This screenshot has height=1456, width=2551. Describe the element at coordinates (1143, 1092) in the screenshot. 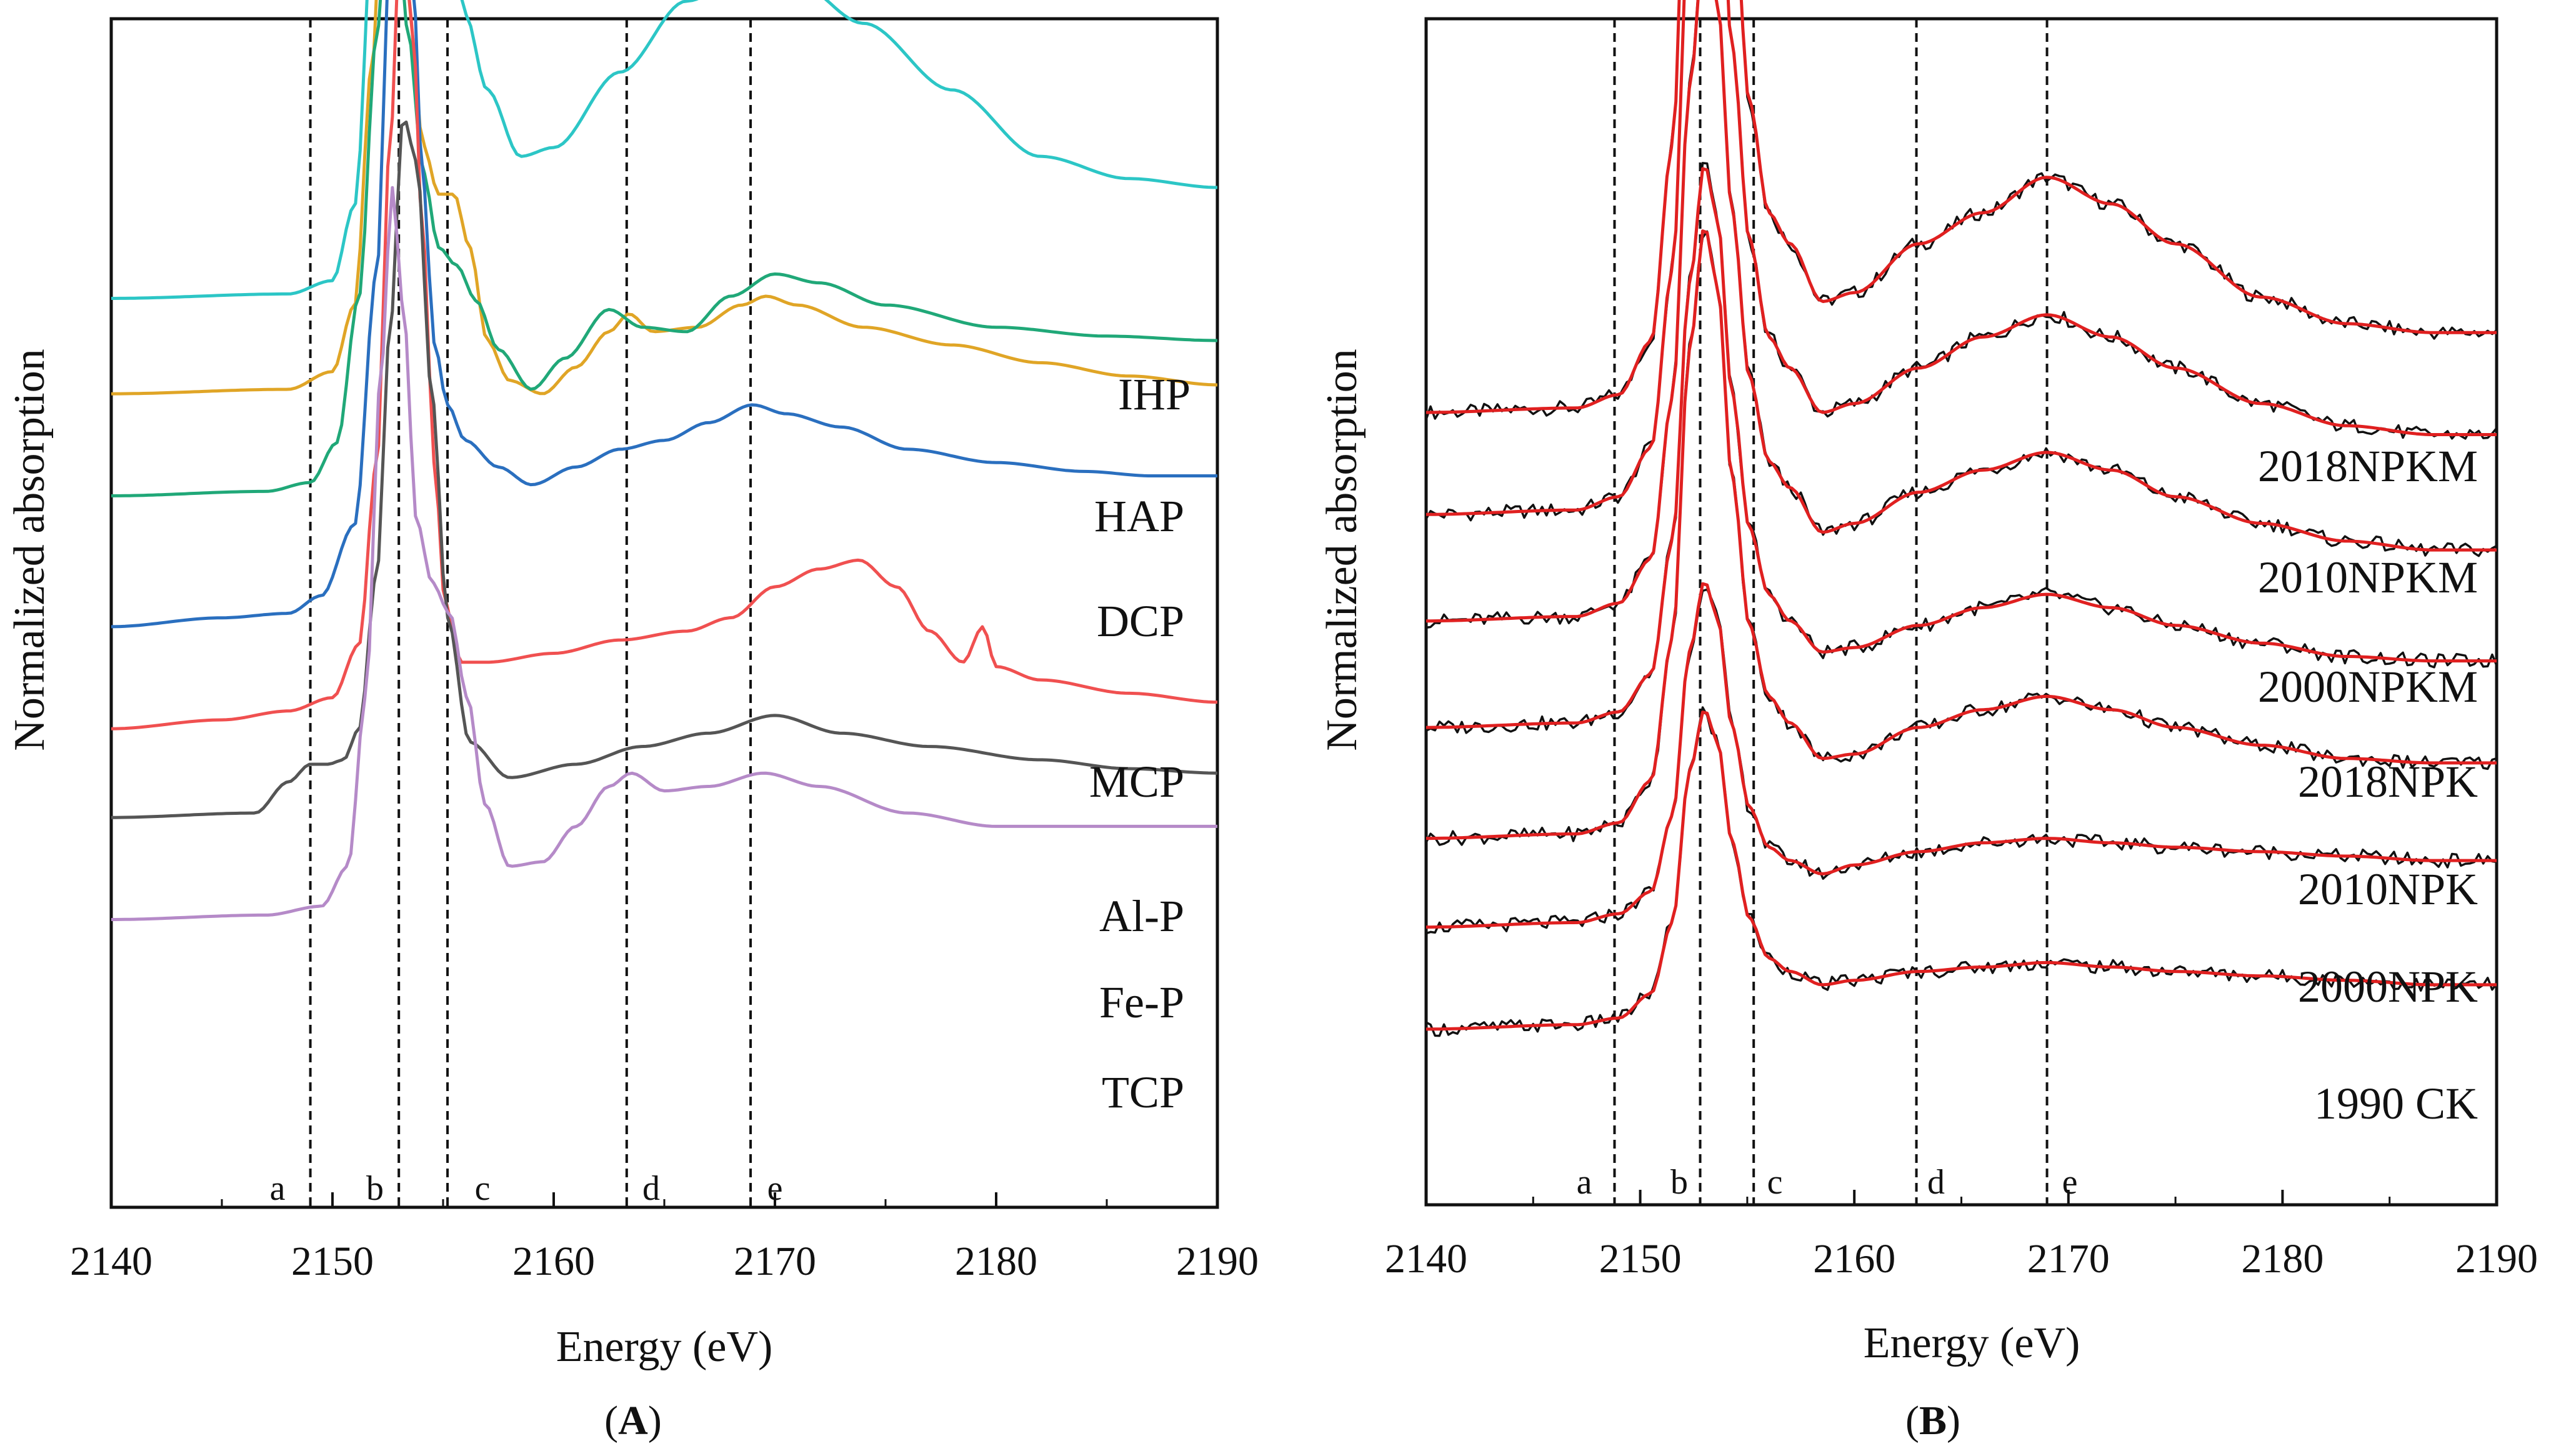

I see `series-label-tcp: TCP` at that location.